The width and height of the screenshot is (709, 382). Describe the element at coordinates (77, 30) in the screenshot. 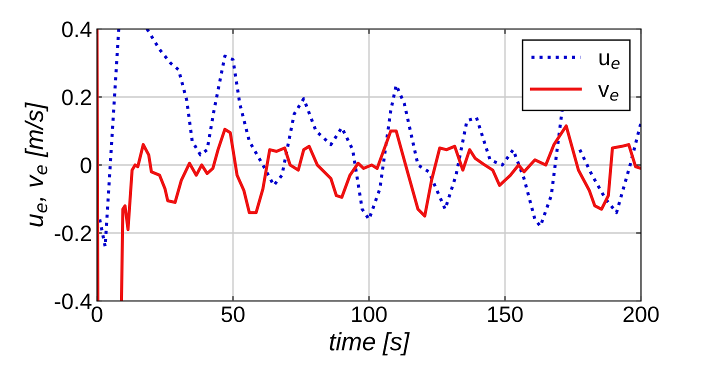

I see `y-tick-label: 0.4` at that location.